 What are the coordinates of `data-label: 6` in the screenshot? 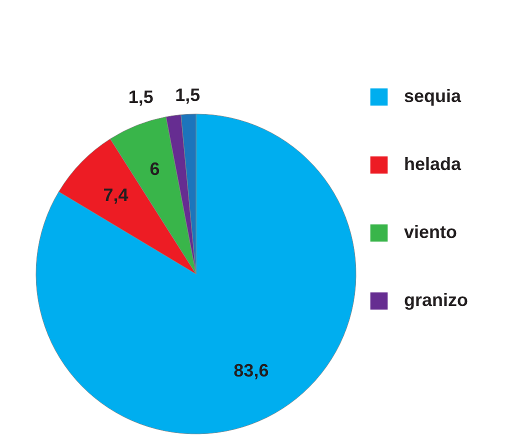 It's located at (155, 168).